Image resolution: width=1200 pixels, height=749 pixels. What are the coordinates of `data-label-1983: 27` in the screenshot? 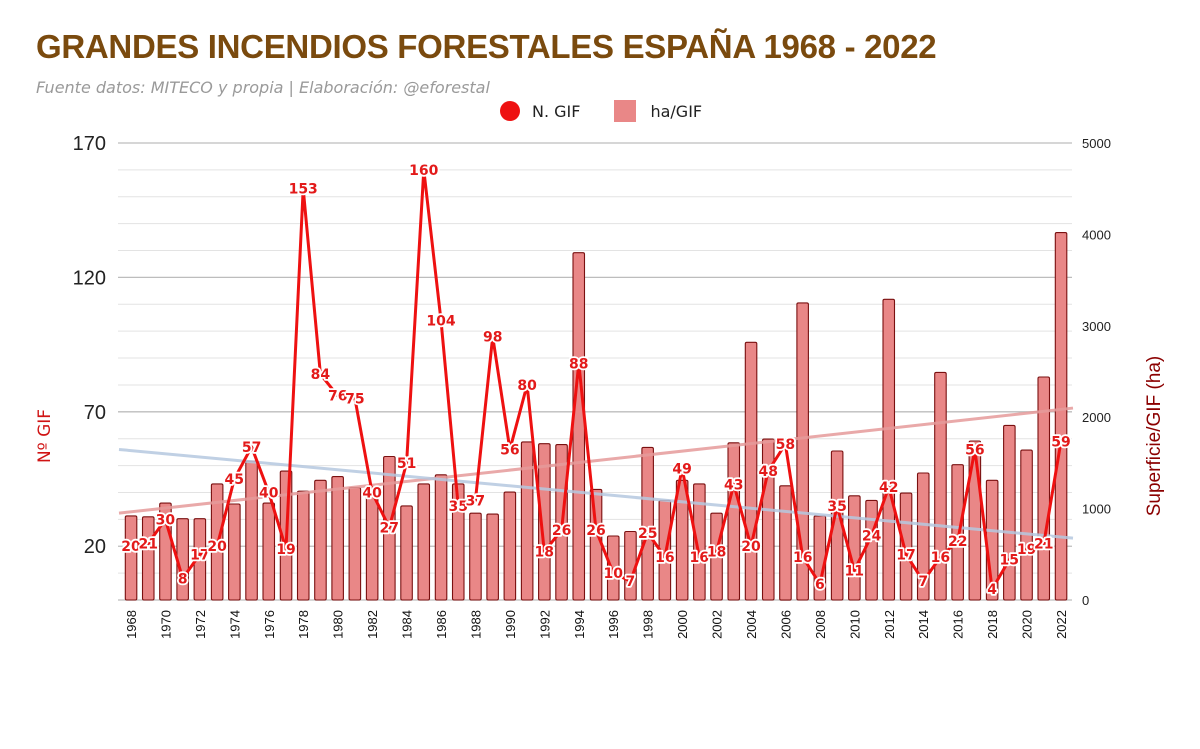 It's located at (389, 528).